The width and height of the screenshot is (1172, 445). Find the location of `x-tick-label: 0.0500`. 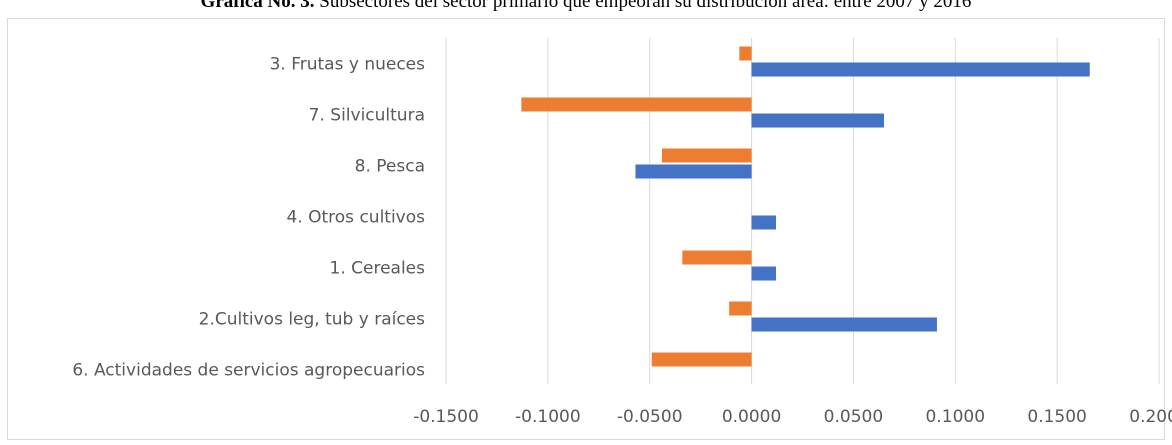

x-tick-label: 0.0500 is located at coordinates (853, 417).